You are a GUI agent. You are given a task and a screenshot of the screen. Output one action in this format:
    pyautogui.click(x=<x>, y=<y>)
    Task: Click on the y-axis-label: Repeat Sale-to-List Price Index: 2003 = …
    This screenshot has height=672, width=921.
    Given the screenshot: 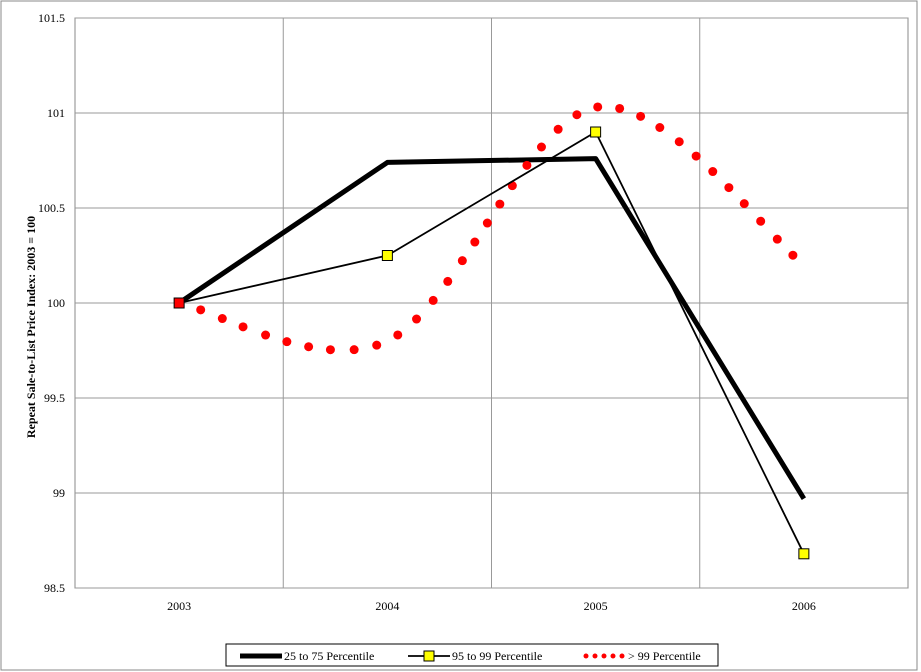 What is the action you would take?
    pyautogui.click(x=31, y=327)
    